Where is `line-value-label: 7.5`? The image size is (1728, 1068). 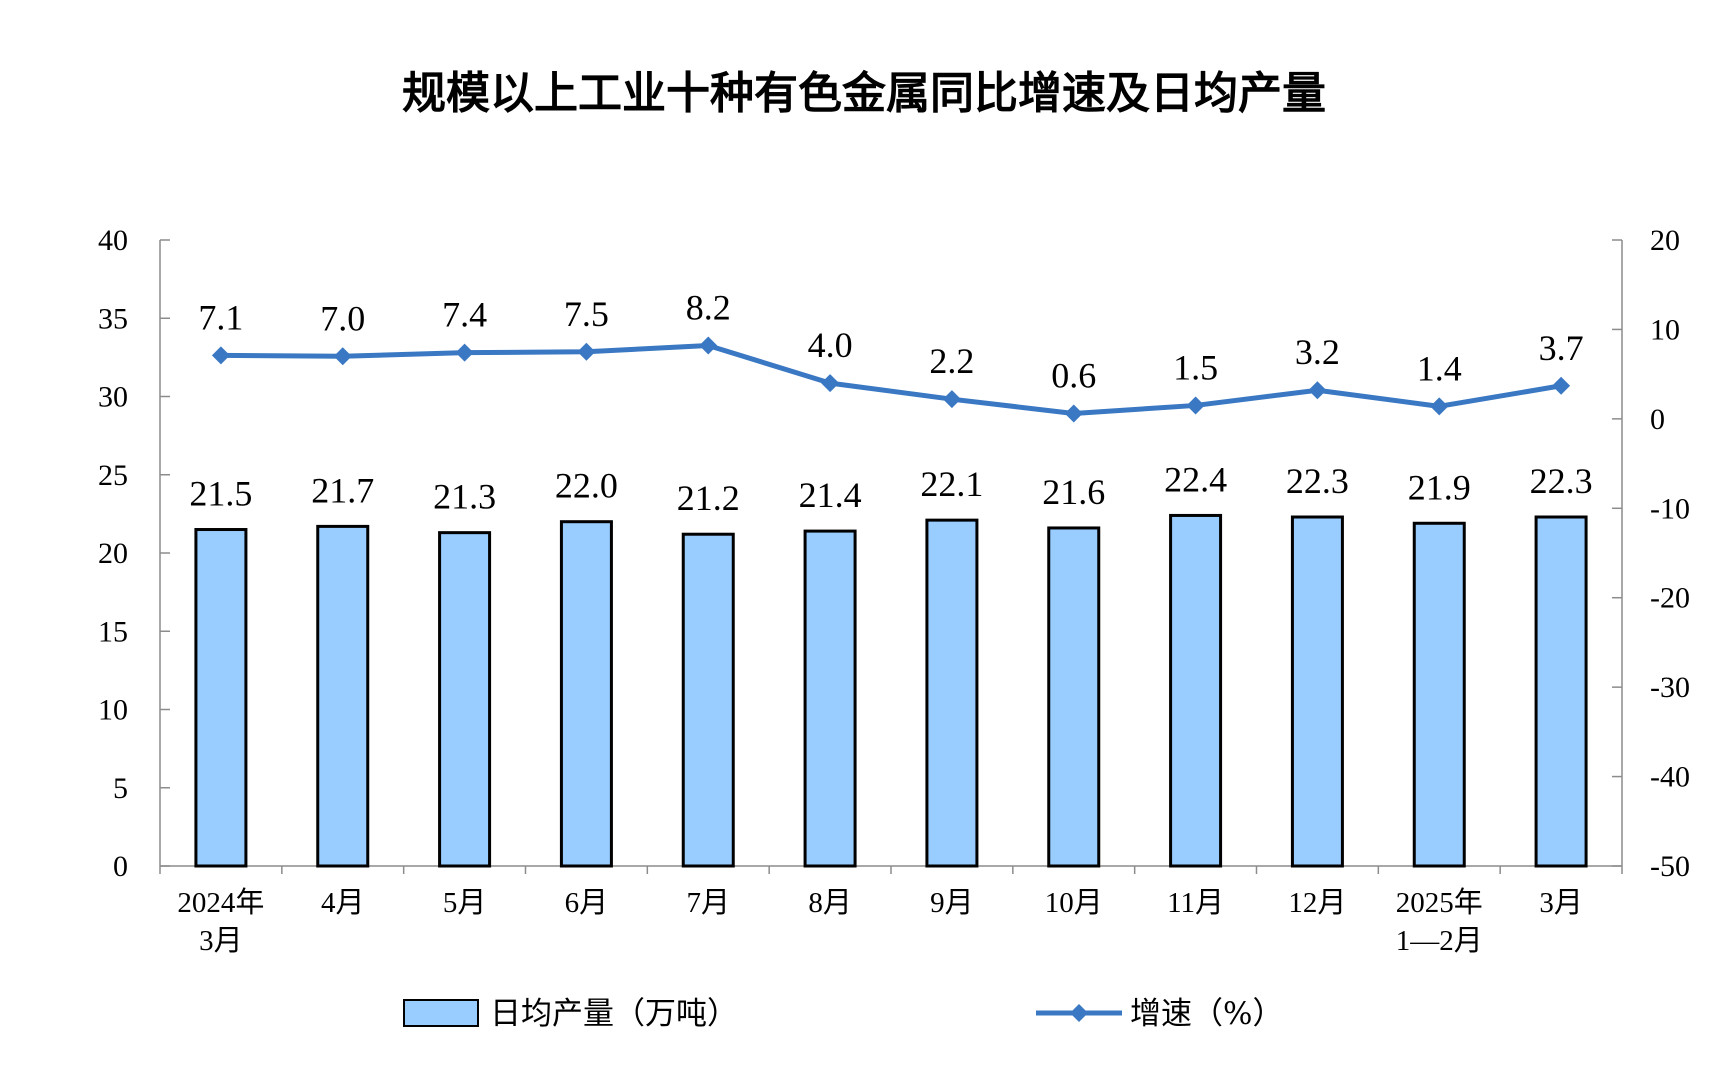 line-value-label: 7.5 is located at coordinates (586, 314).